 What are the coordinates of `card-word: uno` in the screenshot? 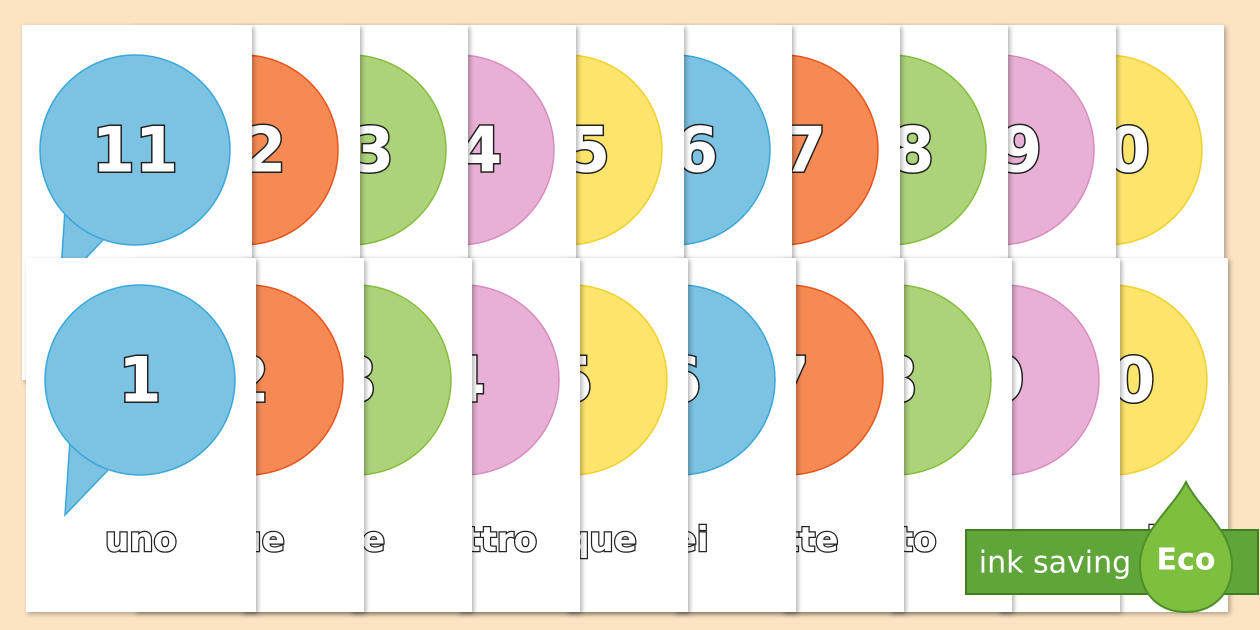 It's located at (141, 540).